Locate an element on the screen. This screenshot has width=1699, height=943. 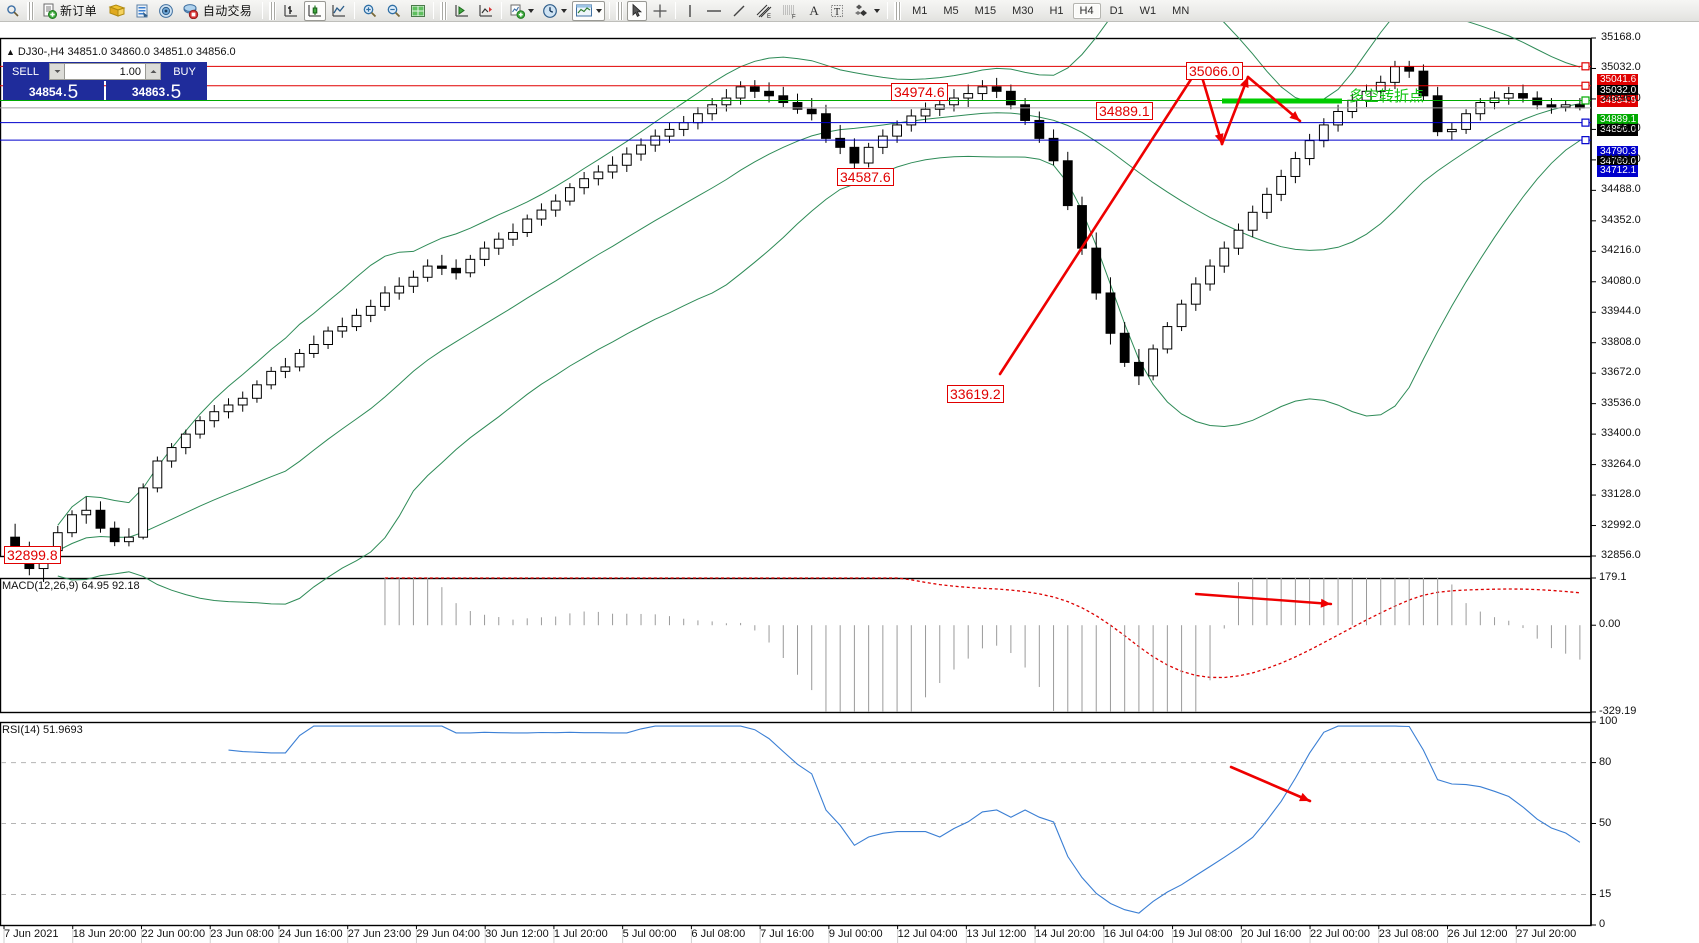
chart-shift-button is located at coordinates (486, 11).